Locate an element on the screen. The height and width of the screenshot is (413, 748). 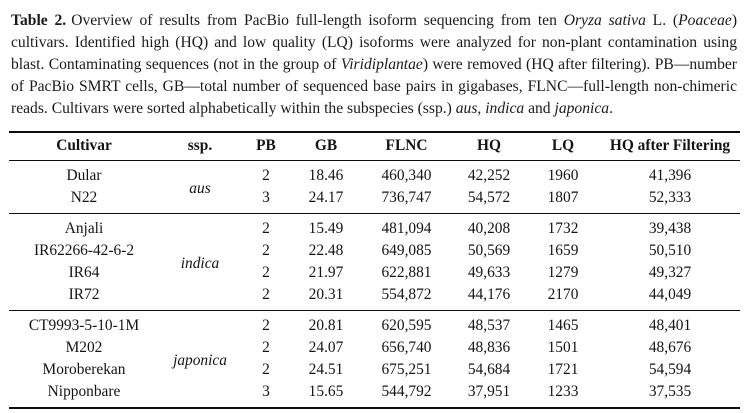
cell-gb: 18.46 is located at coordinates (326, 175).